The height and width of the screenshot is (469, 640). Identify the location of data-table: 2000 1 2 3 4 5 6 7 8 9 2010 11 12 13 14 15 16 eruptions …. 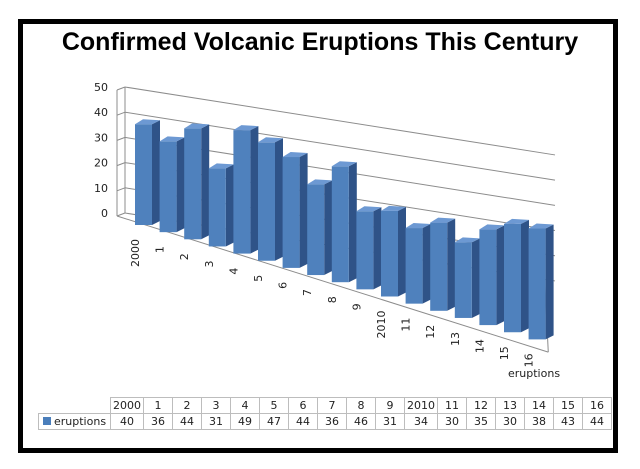
(325, 413).